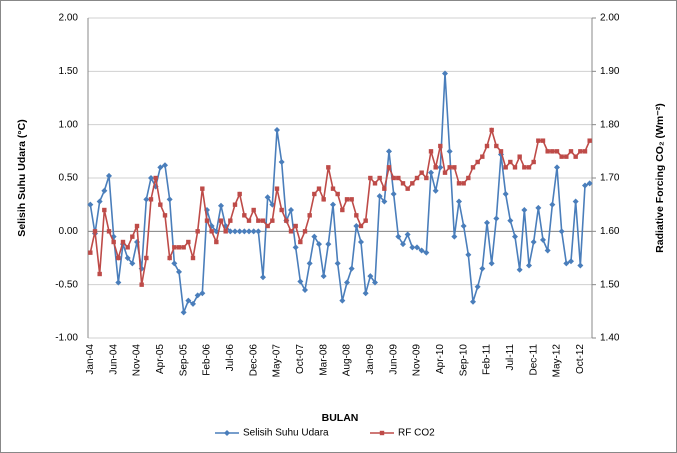 The image size is (677, 453). Describe the element at coordinates (340, 418) in the screenshot. I see `x-axis-title: BULAN` at that location.